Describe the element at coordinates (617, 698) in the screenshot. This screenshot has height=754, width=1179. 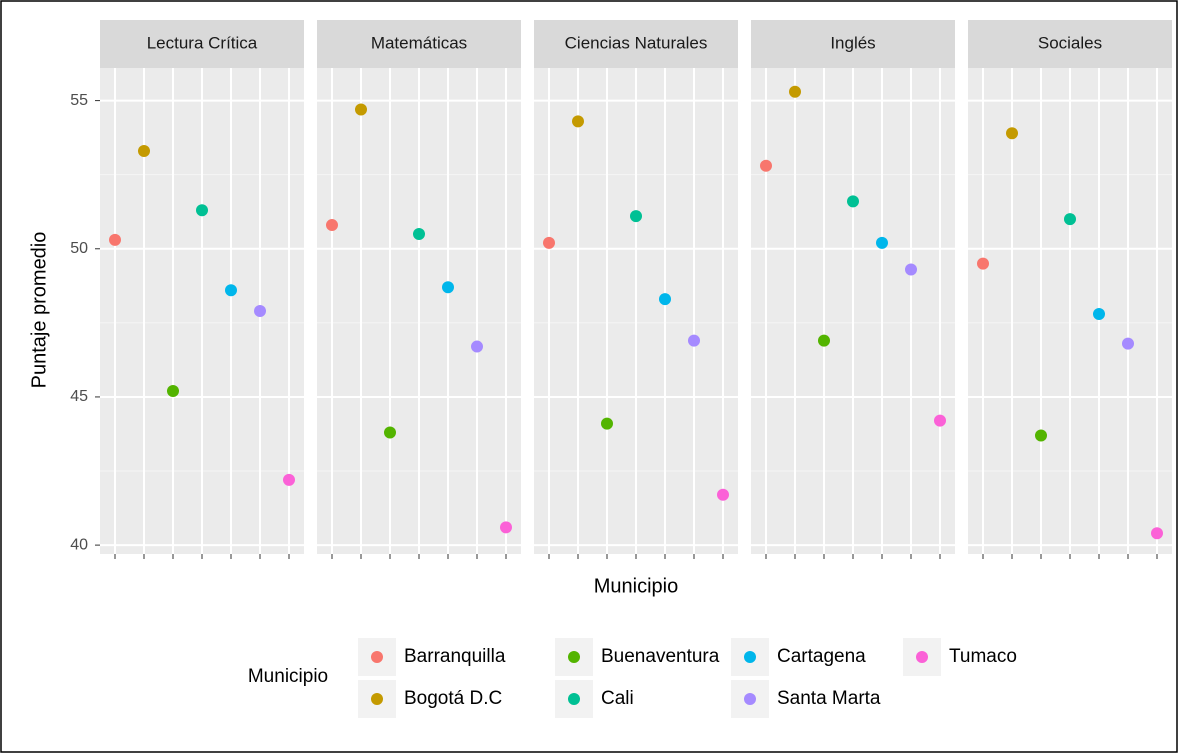
I see `legend-label: Cali` at that location.